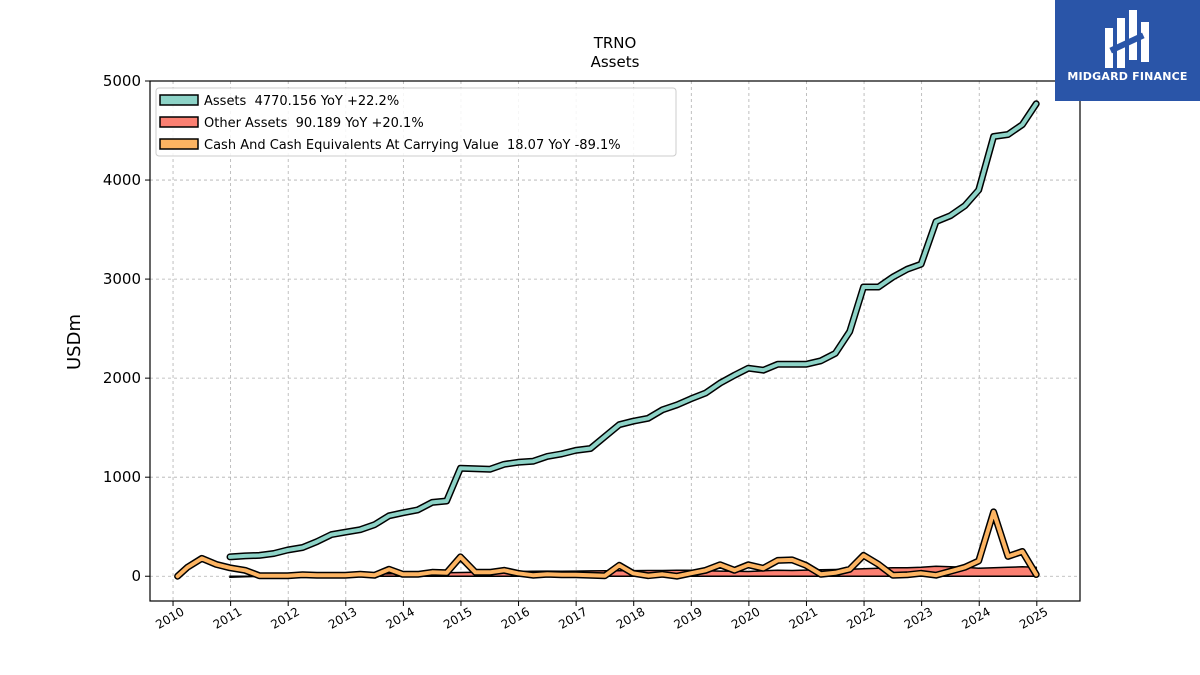  I want to click on logo-wordmark: MIDGARD FINANCE, so click(1127, 76).